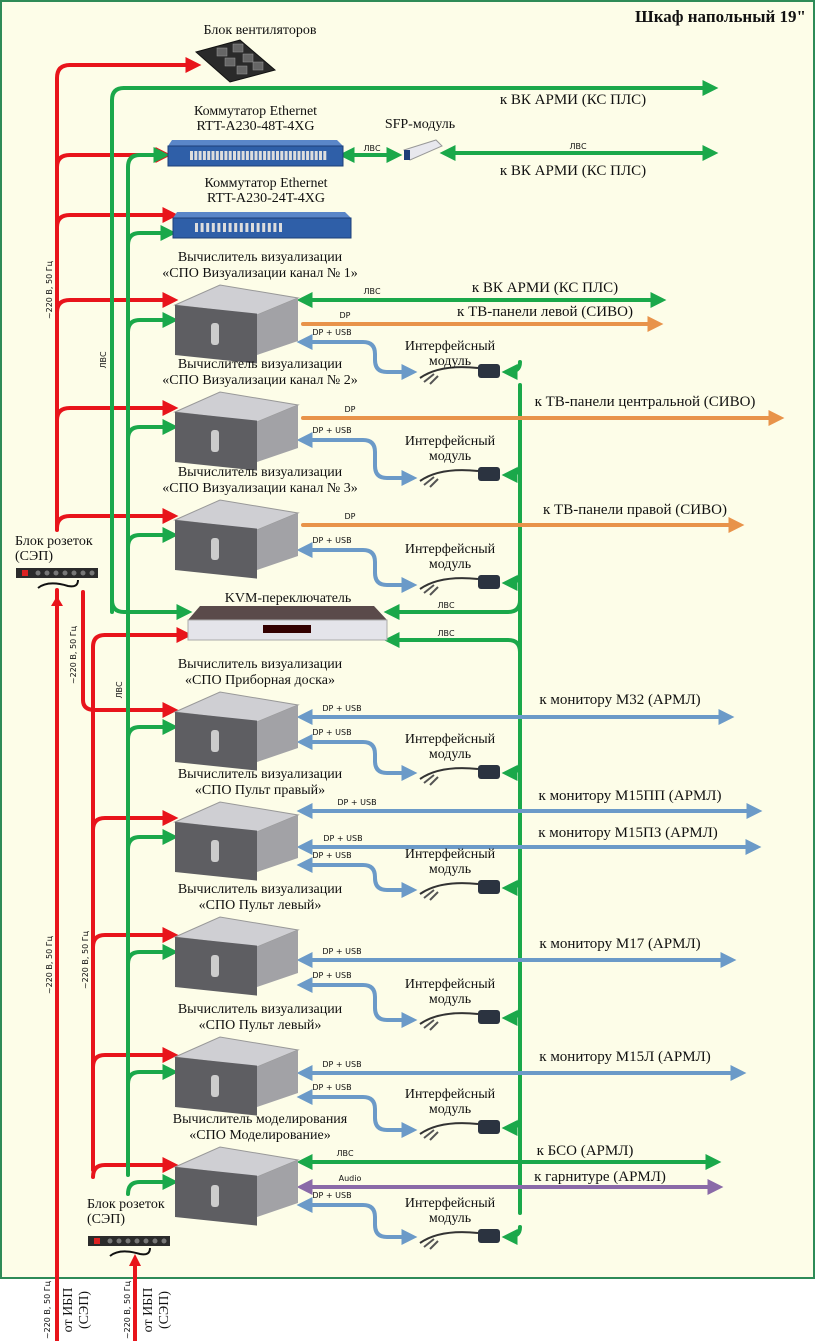  I want to click on link-label: Audio, so click(350, 1178).